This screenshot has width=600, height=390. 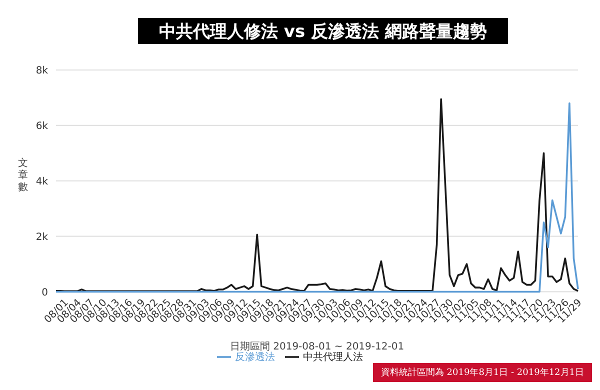 What do you see at coordinates (317, 346) in the screenshot?
I see `x-axis-title: 日期區間 2019-08-01 ~ 2019-12-01` at bounding box center [317, 346].